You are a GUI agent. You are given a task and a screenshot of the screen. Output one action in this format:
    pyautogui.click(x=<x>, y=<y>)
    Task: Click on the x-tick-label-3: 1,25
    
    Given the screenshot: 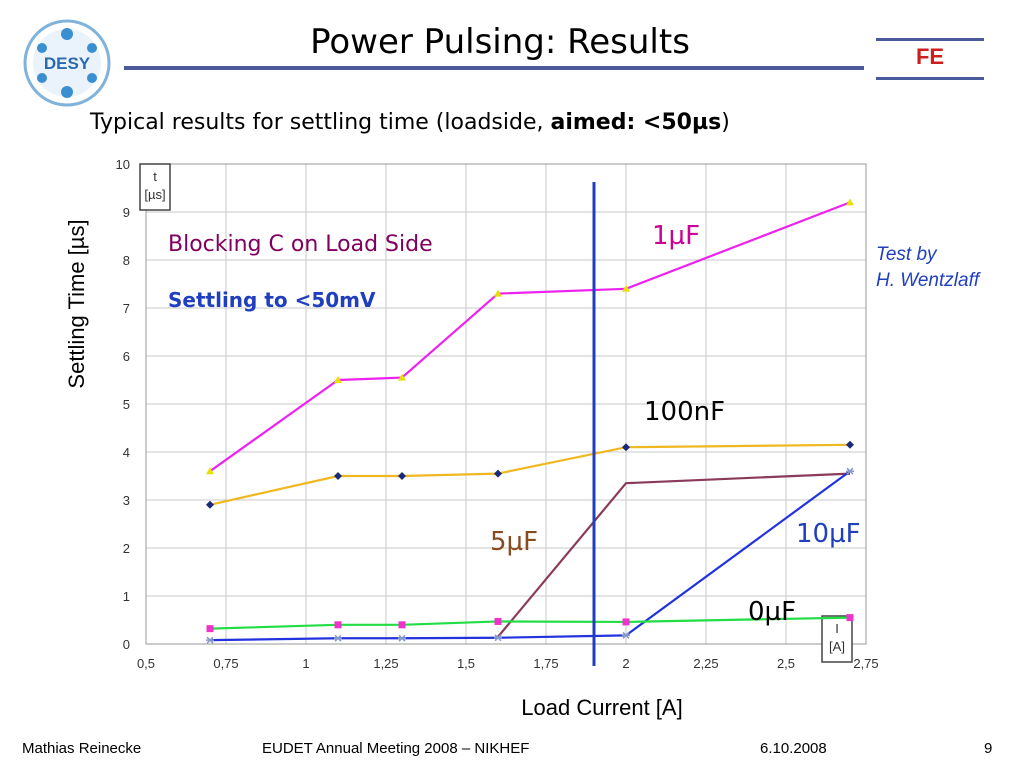 What is the action you would take?
    pyautogui.click(x=385, y=663)
    